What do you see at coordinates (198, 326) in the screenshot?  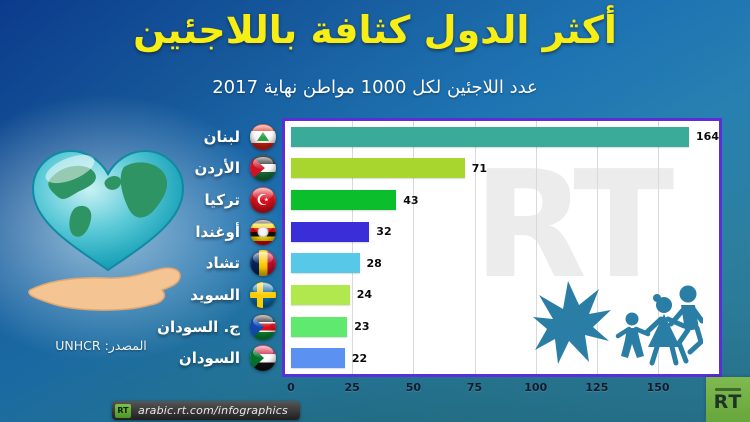 I see `country-label-south-sudan: ج. السودان` at bounding box center [198, 326].